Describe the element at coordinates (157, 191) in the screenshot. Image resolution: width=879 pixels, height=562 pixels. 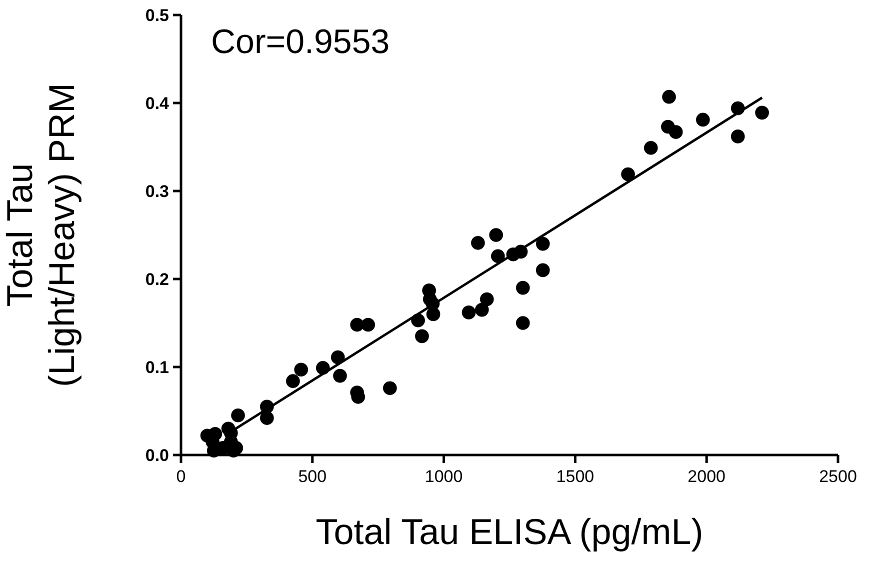
I see `y-tick-label: 0.3` at that location.